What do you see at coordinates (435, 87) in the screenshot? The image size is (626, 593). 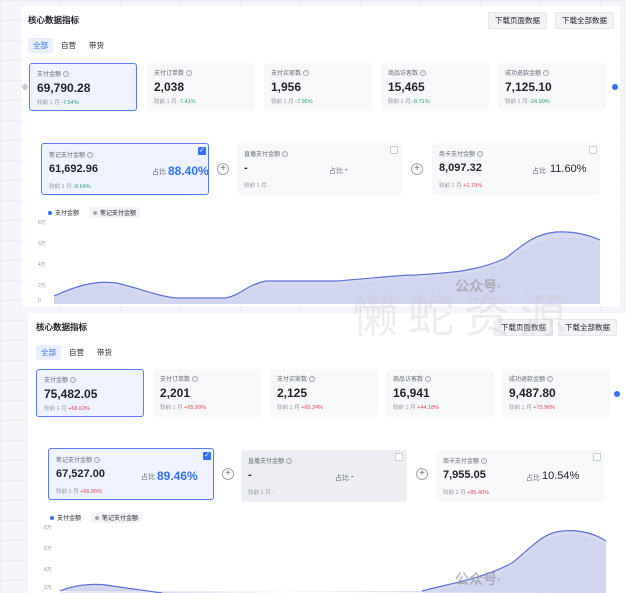 I see `metric-card-product-visitors: 商品访客数? 15,465 较前 1 月 -8.71%` at bounding box center [435, 87].